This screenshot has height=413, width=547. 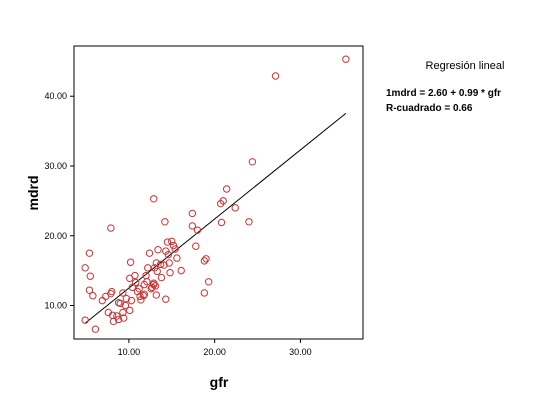 What do you see at coordinates (129, 352) in the screenshot?
I see `x-tick-label: 10.00` at bounding box center [129, 352].